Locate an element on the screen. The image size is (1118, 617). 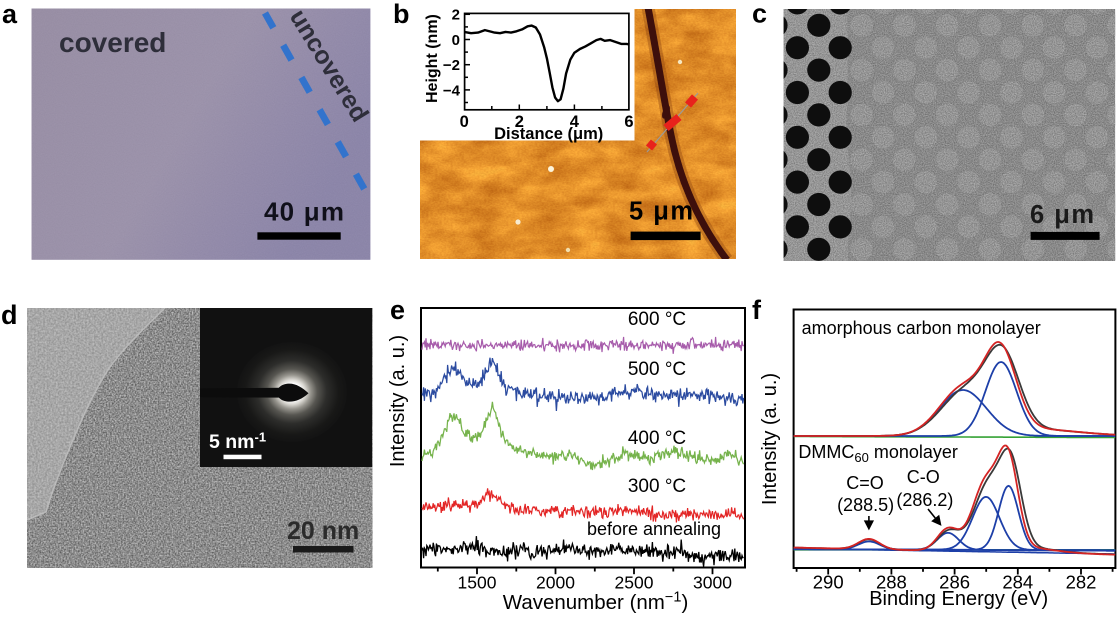
svg-text: 288 is located at coordinates (891, 582).